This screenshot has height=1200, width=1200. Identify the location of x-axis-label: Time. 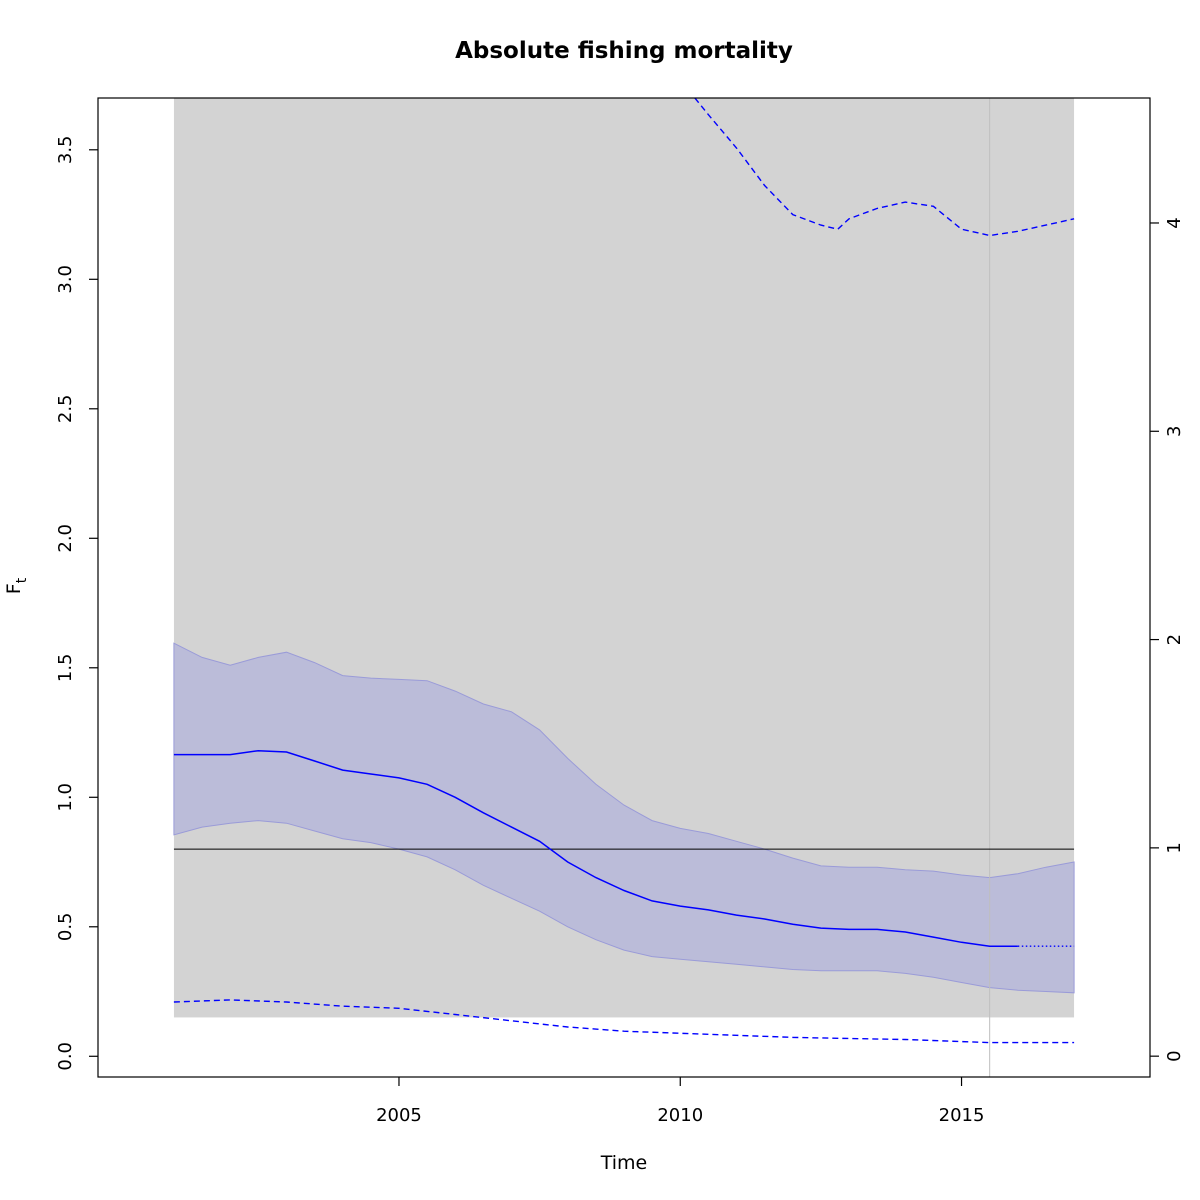
(624, 1163).